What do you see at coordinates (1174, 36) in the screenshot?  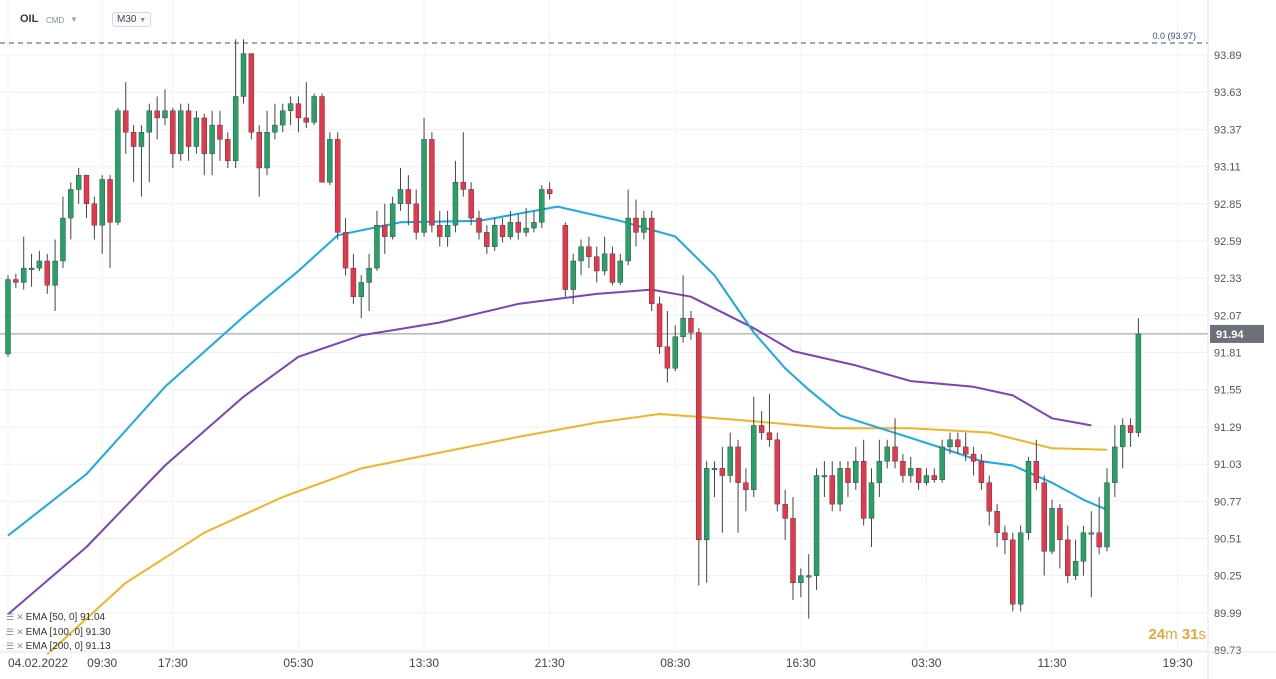 I see `fib-level-label: 0.0 (93.97)` at bounding box center [1174, 36].